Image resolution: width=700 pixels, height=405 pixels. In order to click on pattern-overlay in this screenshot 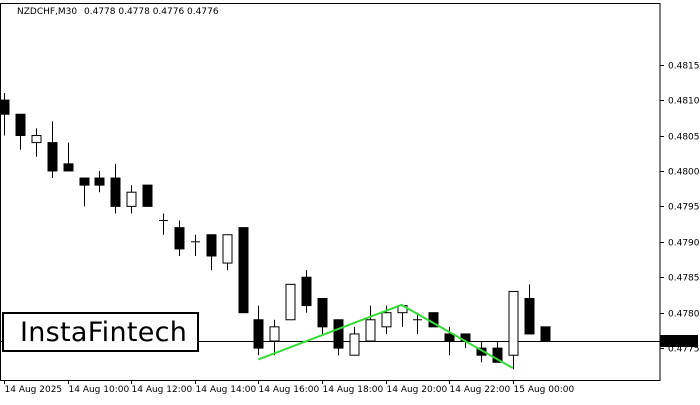, I will do `click(386, 336)`.